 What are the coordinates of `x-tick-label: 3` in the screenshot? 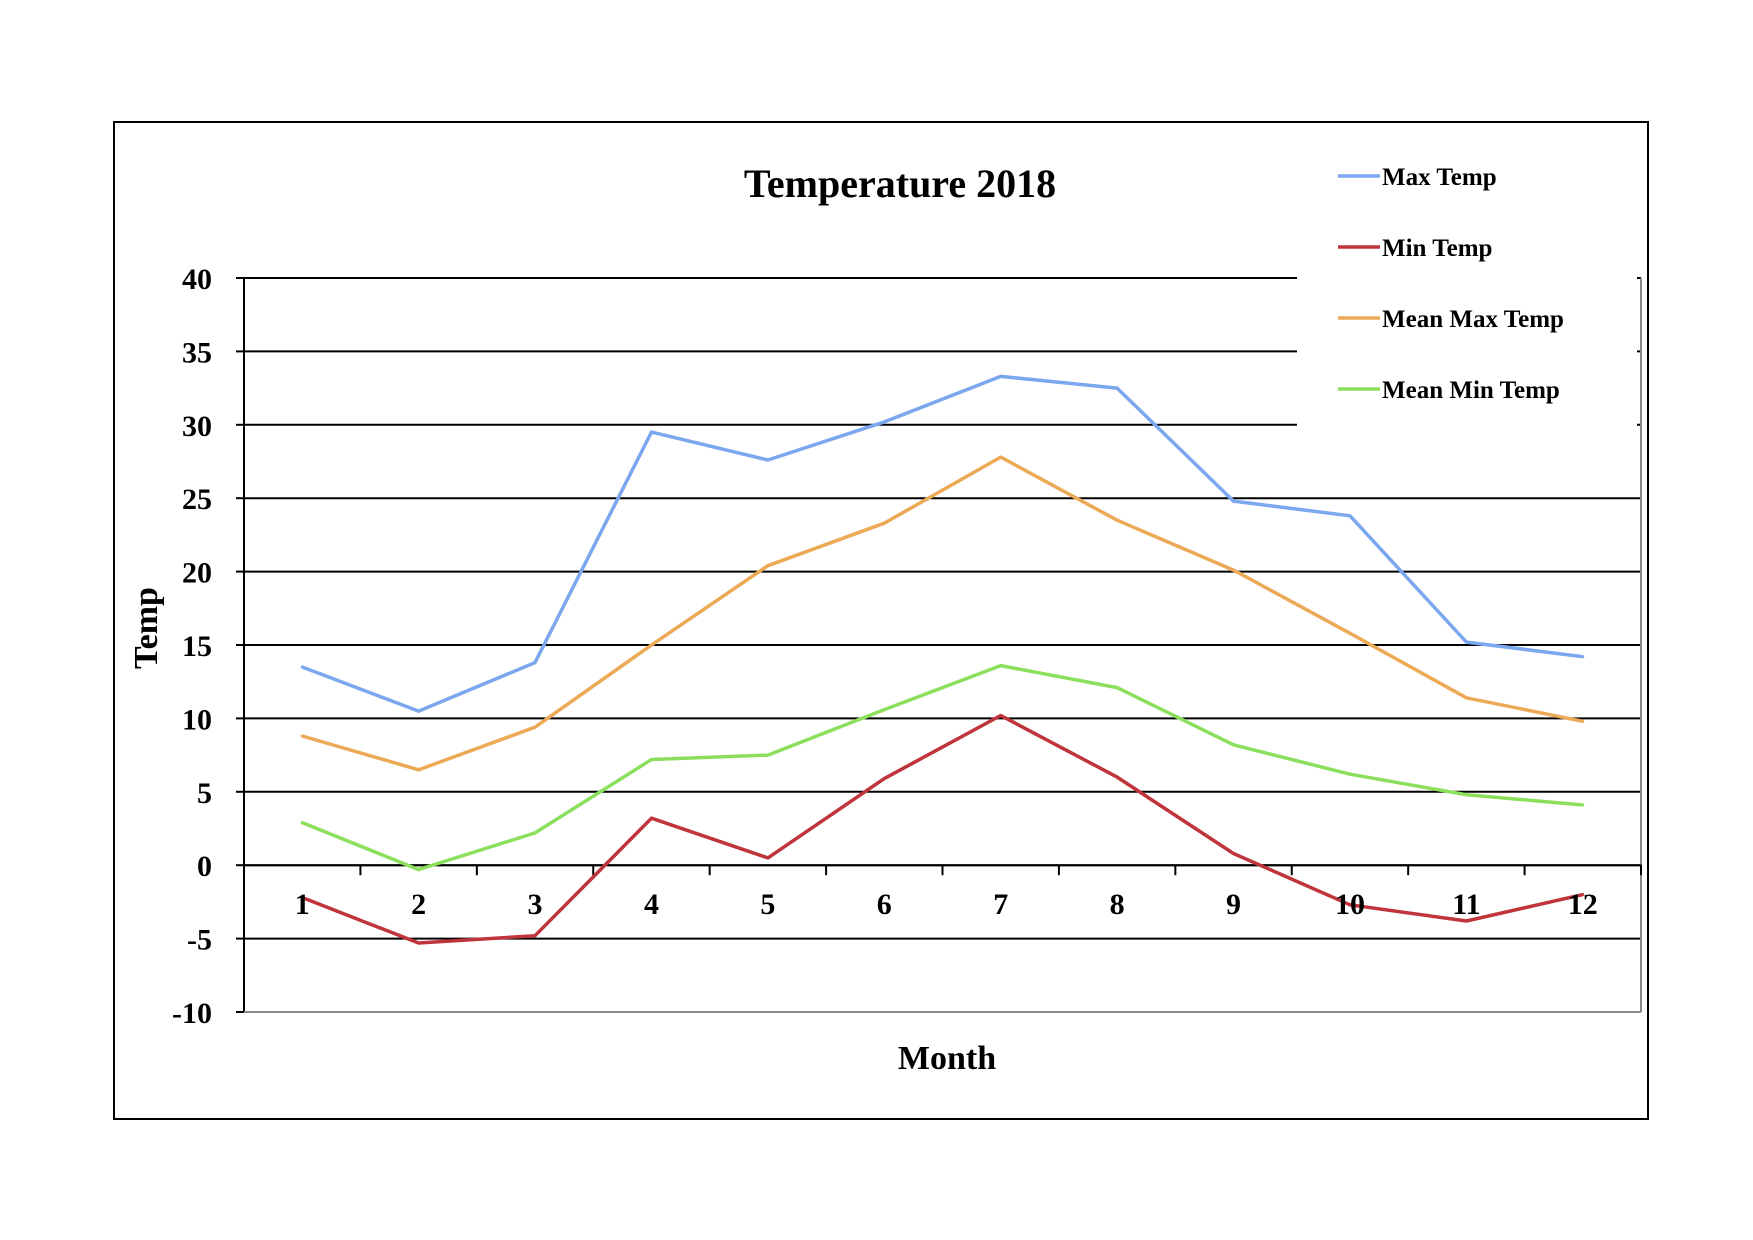 It's located at (535, 904).